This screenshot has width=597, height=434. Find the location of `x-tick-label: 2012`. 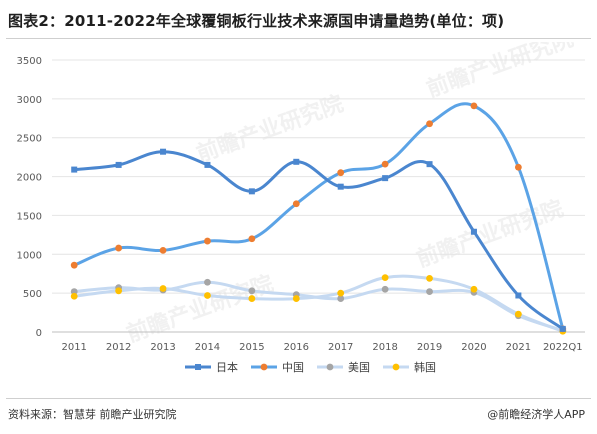

x-tick-label: 2012 is located at coordinates (118, 347).